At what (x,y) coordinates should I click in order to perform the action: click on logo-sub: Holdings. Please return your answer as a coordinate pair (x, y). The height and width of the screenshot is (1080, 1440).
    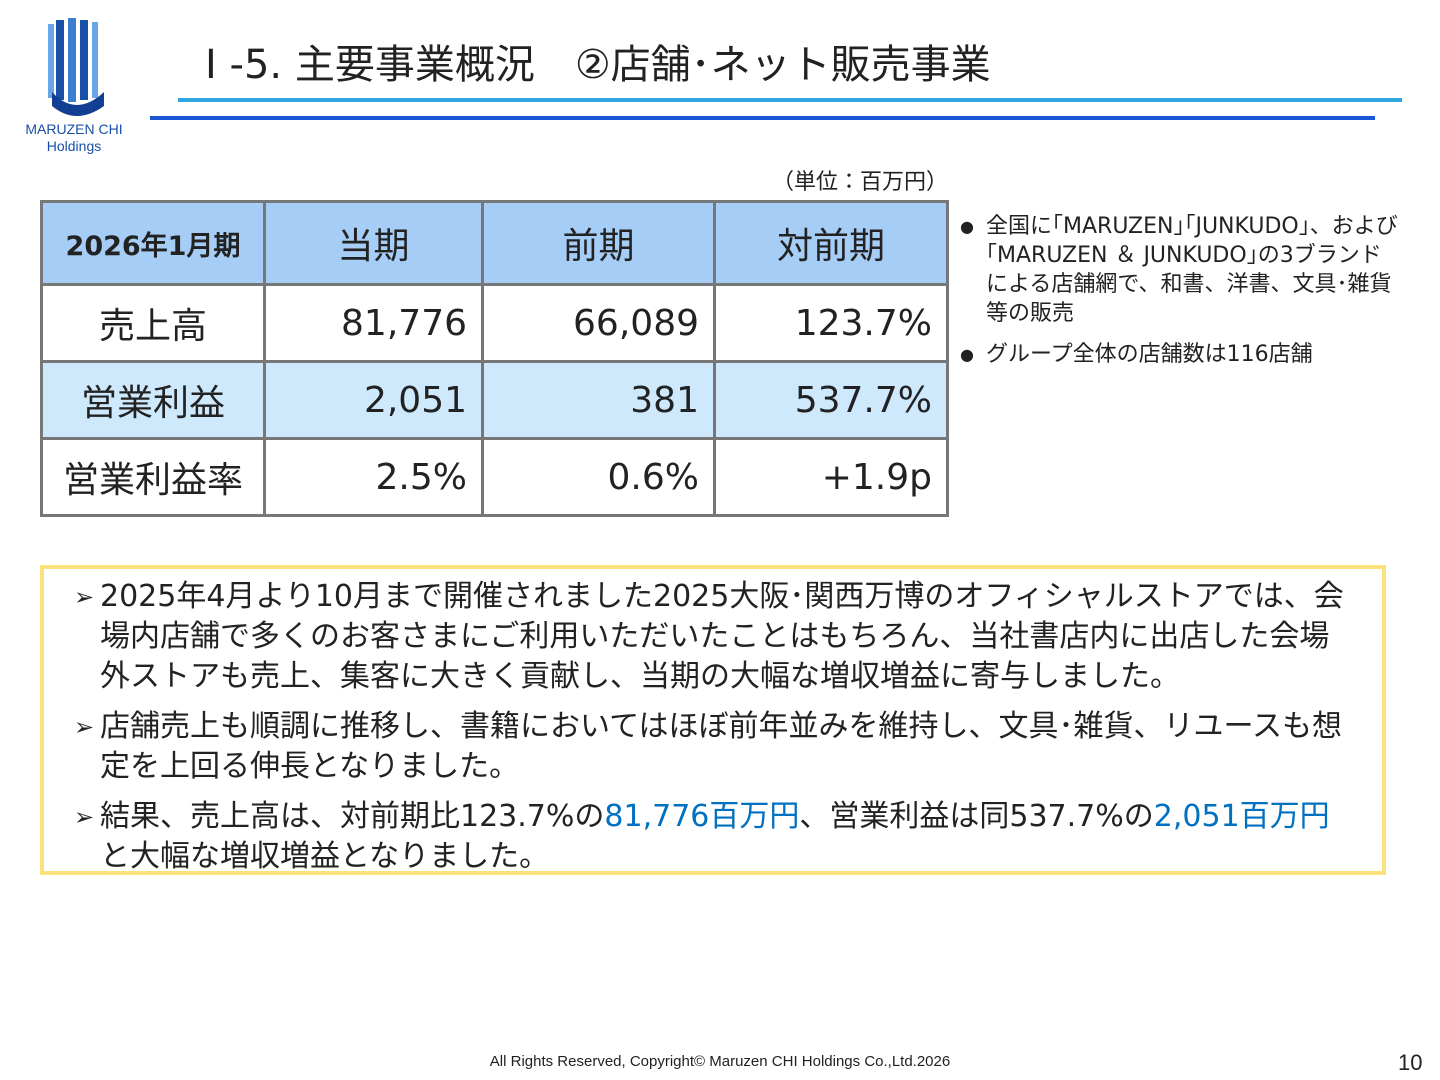
    Looking at the image, I should click on (74, 146).